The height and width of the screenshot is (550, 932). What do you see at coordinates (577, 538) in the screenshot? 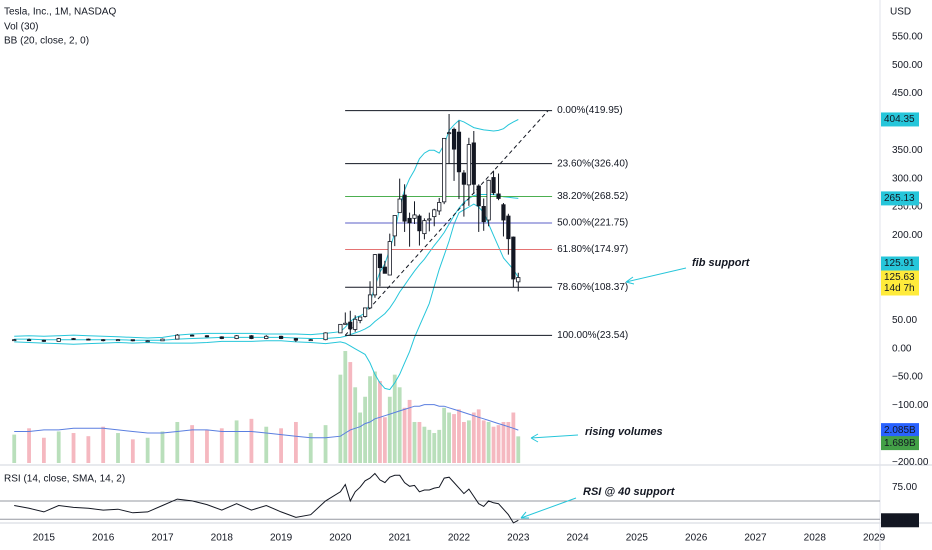
I see `x-tick-label: 2024` at bounding box center [577, 538].